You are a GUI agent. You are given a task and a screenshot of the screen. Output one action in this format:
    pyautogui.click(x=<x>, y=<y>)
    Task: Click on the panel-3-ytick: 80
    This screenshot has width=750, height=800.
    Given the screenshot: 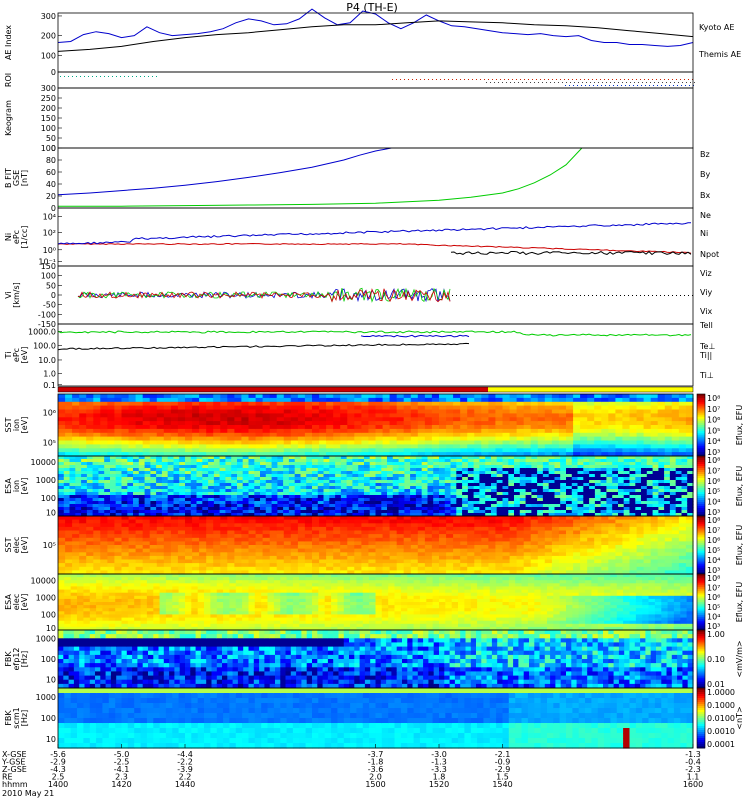 What is the action you would take?
    pyautogui.click(x=51, y=160)
    